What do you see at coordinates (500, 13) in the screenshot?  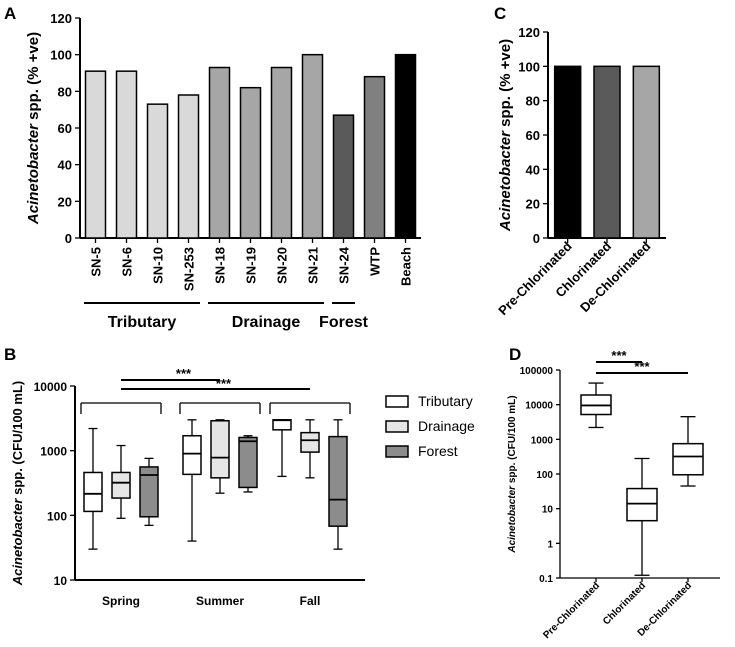 I see `panel-label-c: C` at bounding box center [500, 13].